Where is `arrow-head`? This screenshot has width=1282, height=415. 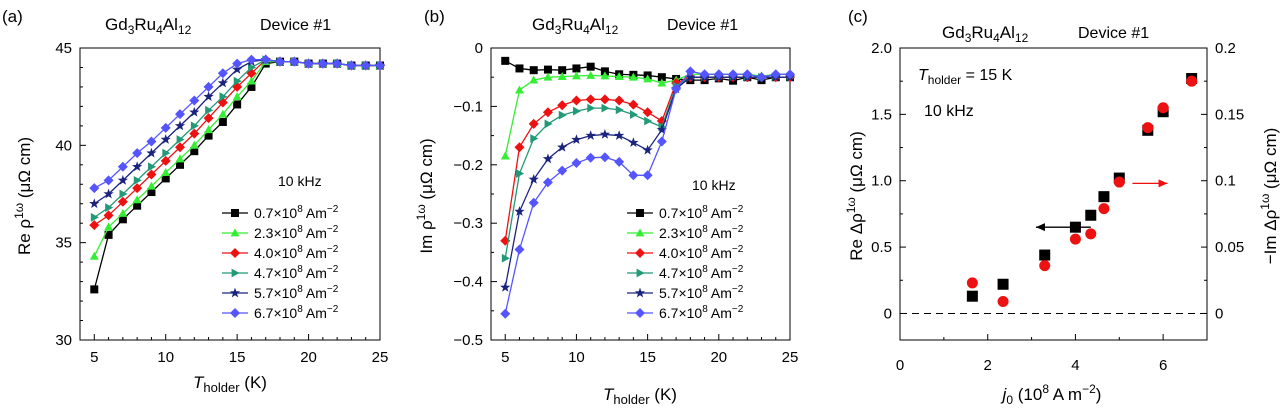
arrow-head is located at coordinates (1163, 183).